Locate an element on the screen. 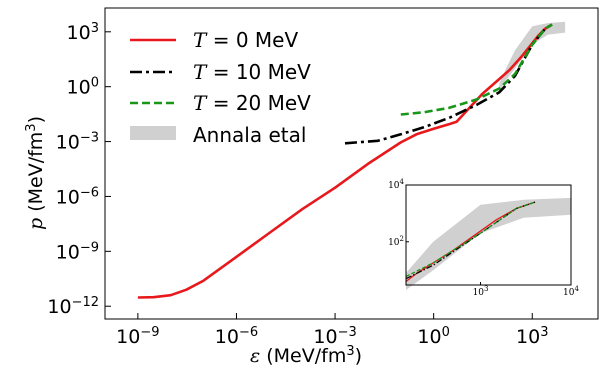 This screenshot has height=372, width=600. inset-band-annala is located at coordinates (488, 243).